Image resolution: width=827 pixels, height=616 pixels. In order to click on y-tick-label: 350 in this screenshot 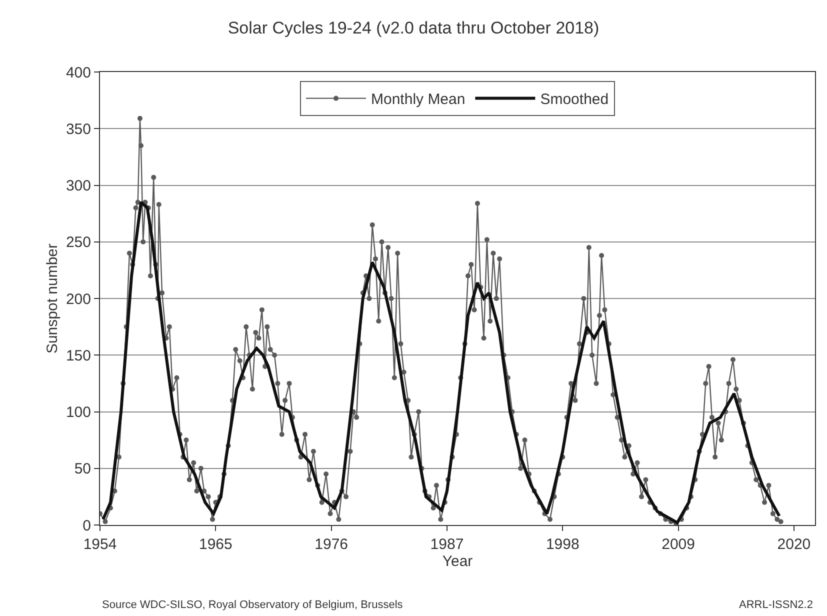, I will do `click(78, 129)`.